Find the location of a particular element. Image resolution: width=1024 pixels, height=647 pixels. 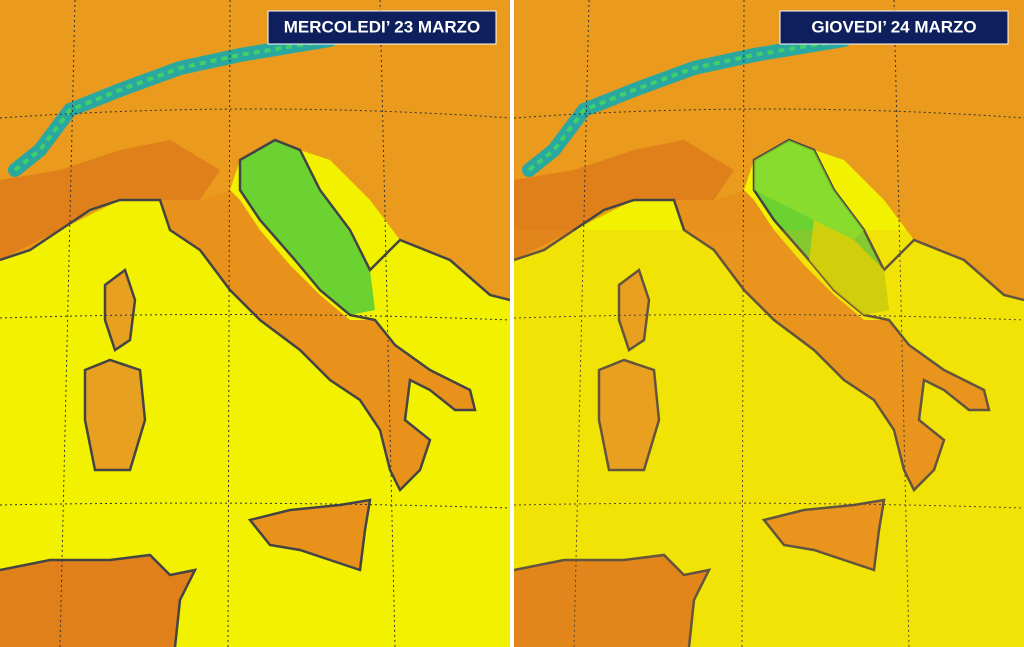

panel-title: GIOVEDI’ 24 MARZO is located at coordinates (893, 26).